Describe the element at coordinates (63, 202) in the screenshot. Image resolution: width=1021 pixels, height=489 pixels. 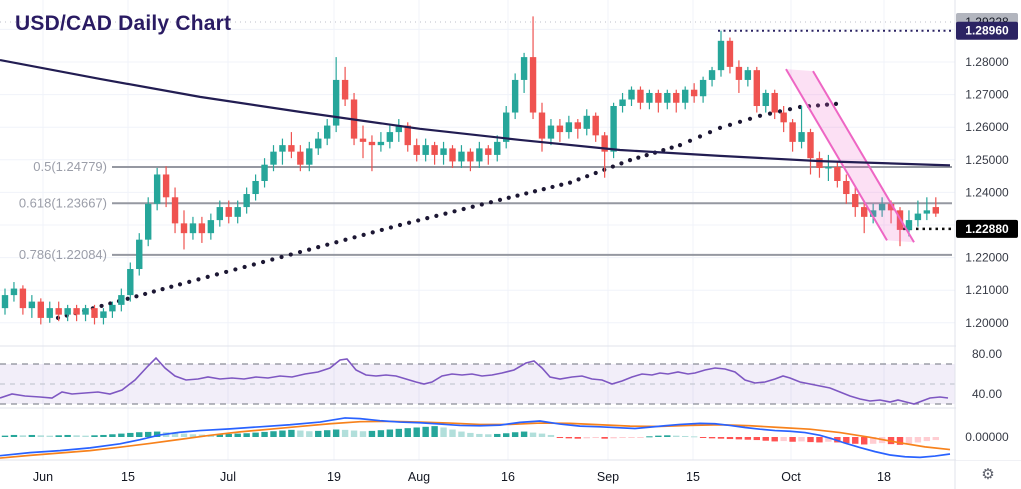
I see `svg-text: 0.618(1.23667)` at that location.